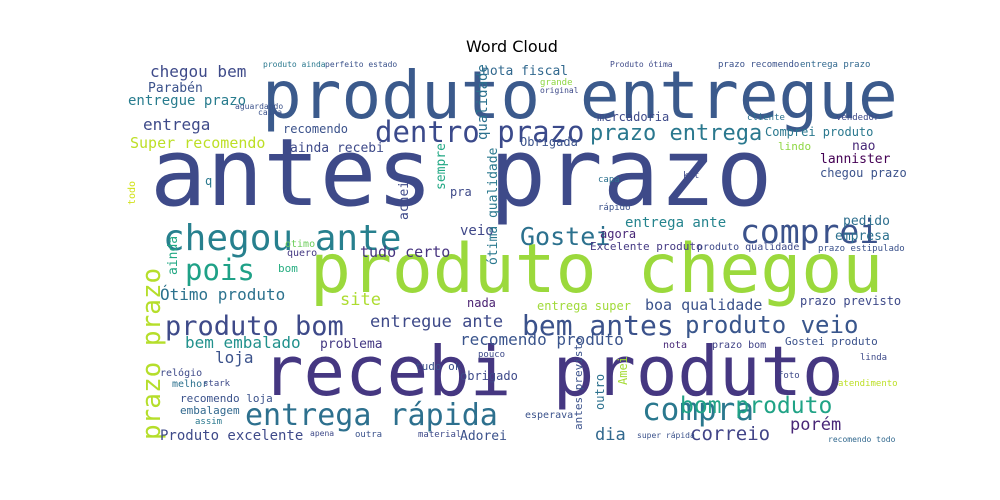 The width and height of the screenshot is (1000, 500). What do you see at coordinates (176, 124) in the screenshot?
I see `word: entrega` at bounding box center [176, 124].